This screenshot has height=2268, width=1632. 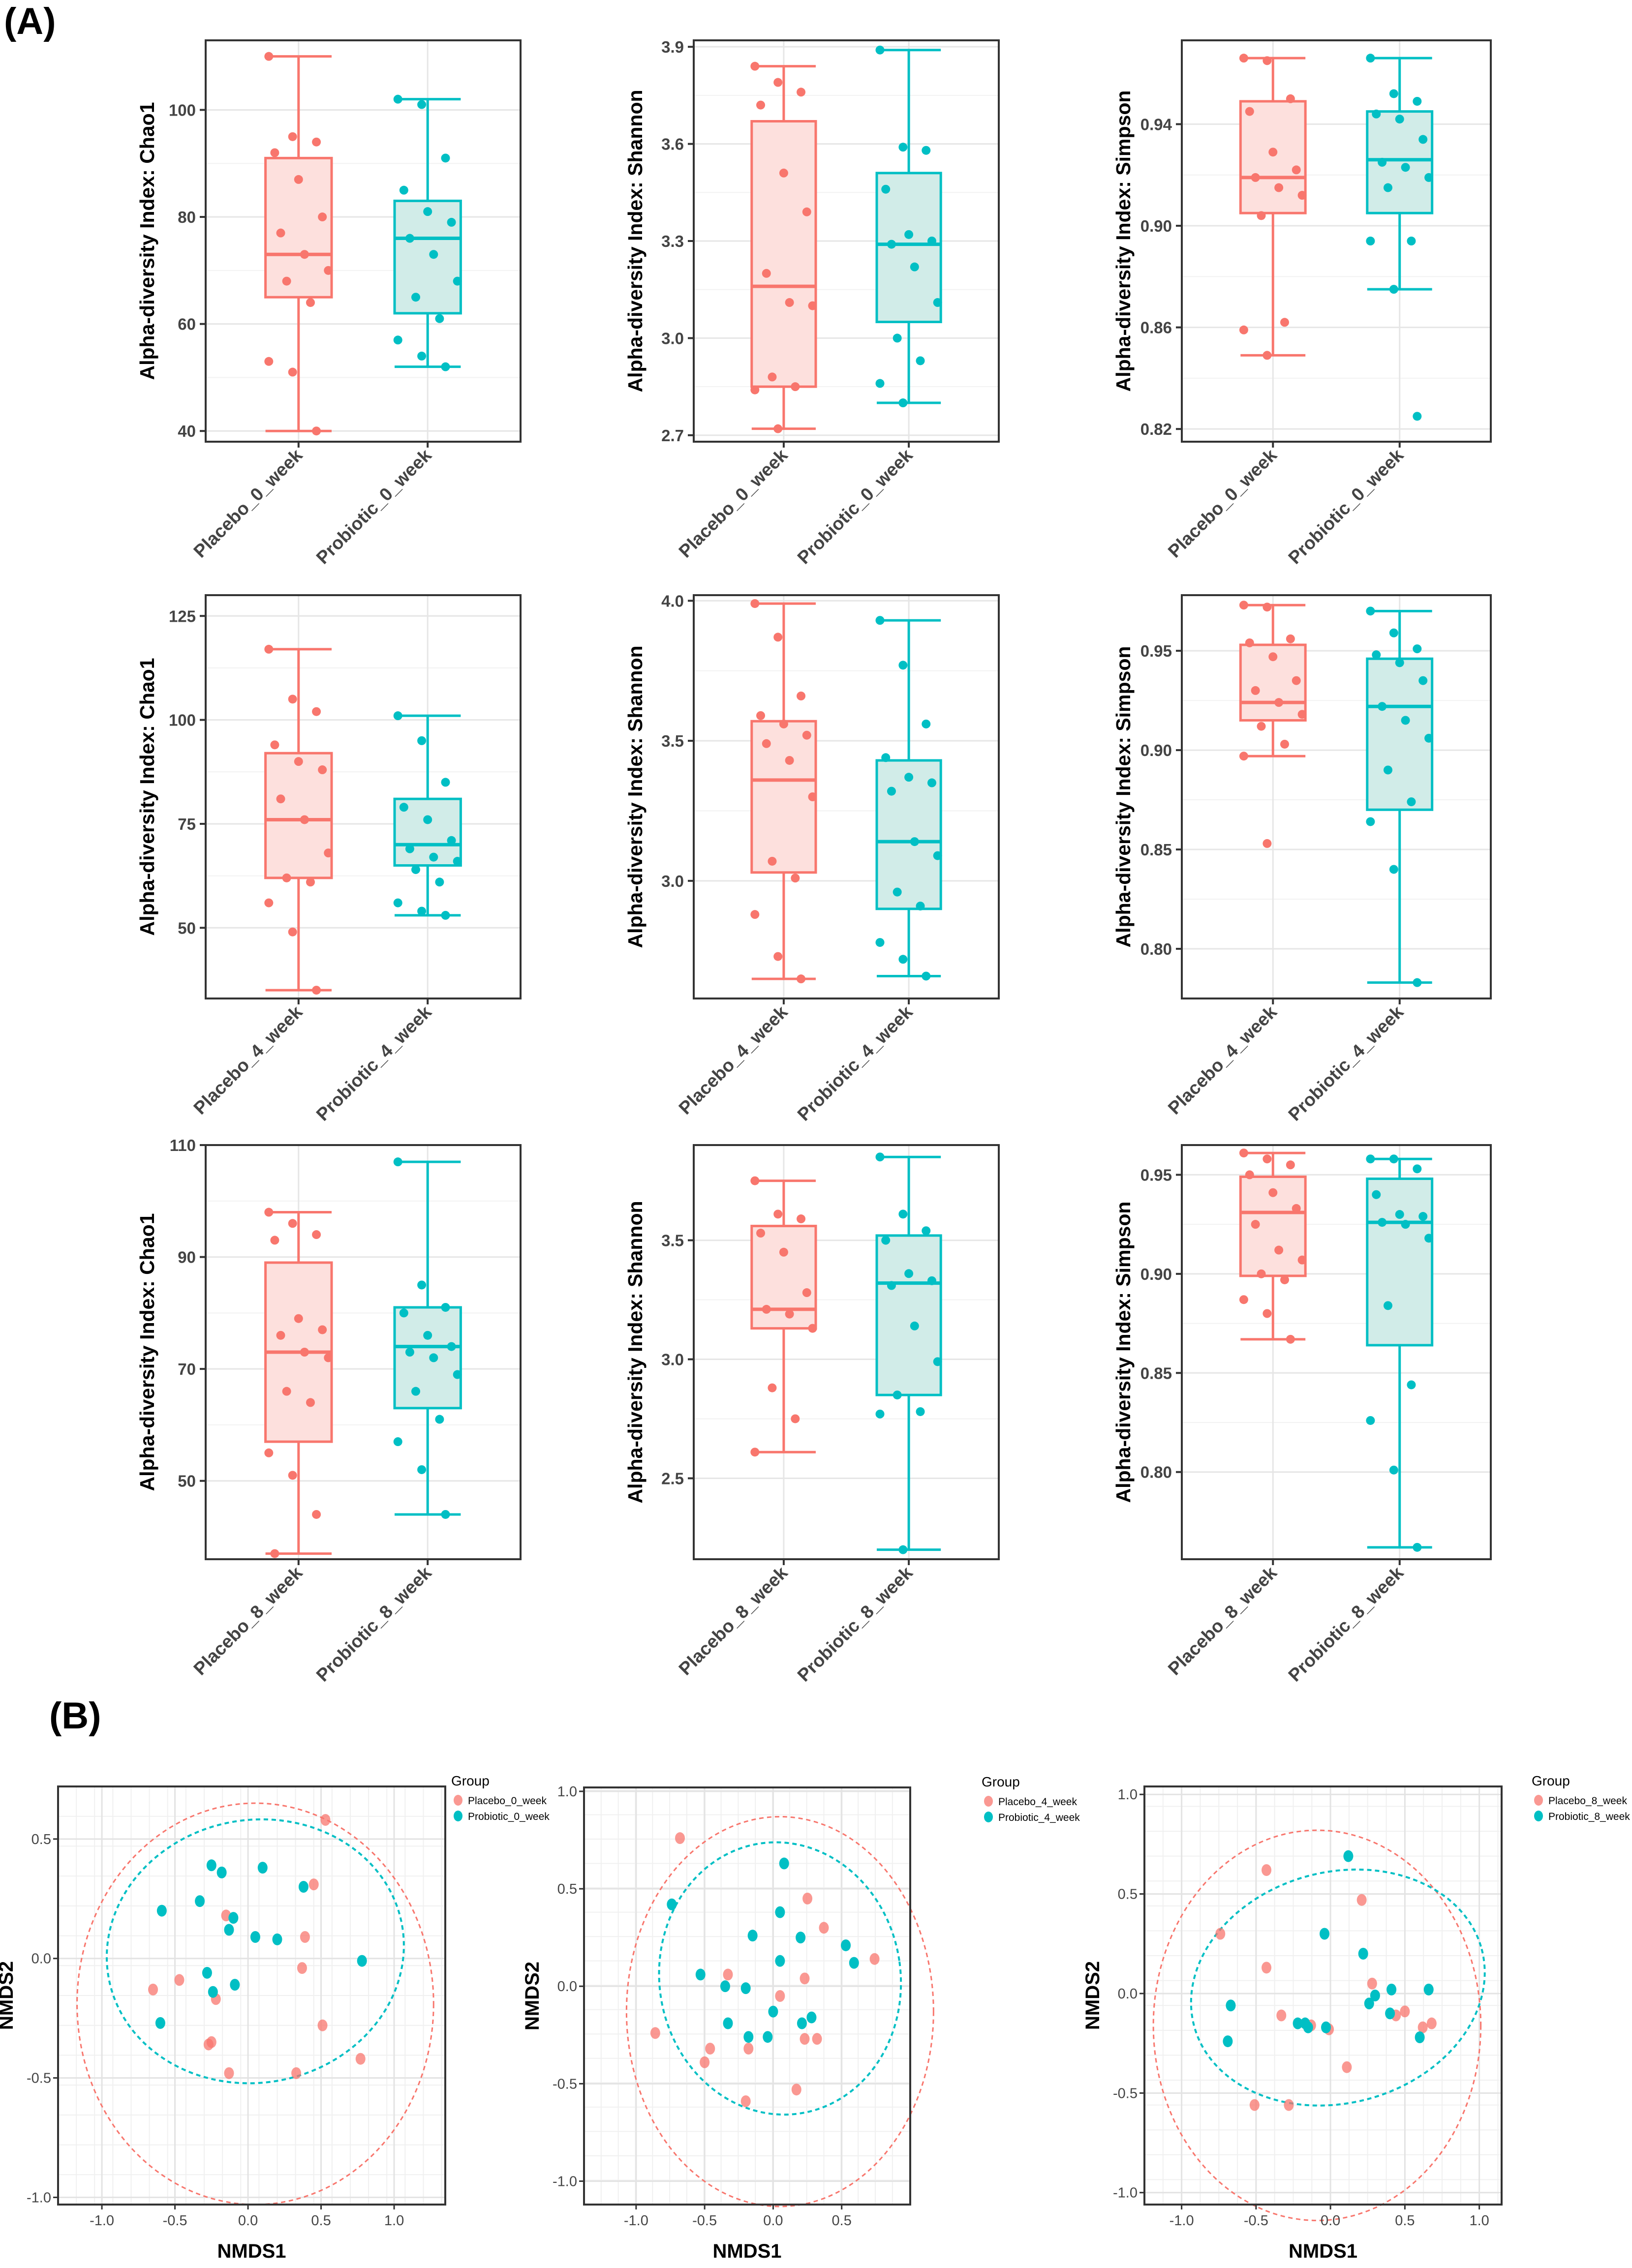 What do you see at coordinates (784, 792) in the screenshot?
I see `box-Placebo_4_week` at bounding box center [784, 792].